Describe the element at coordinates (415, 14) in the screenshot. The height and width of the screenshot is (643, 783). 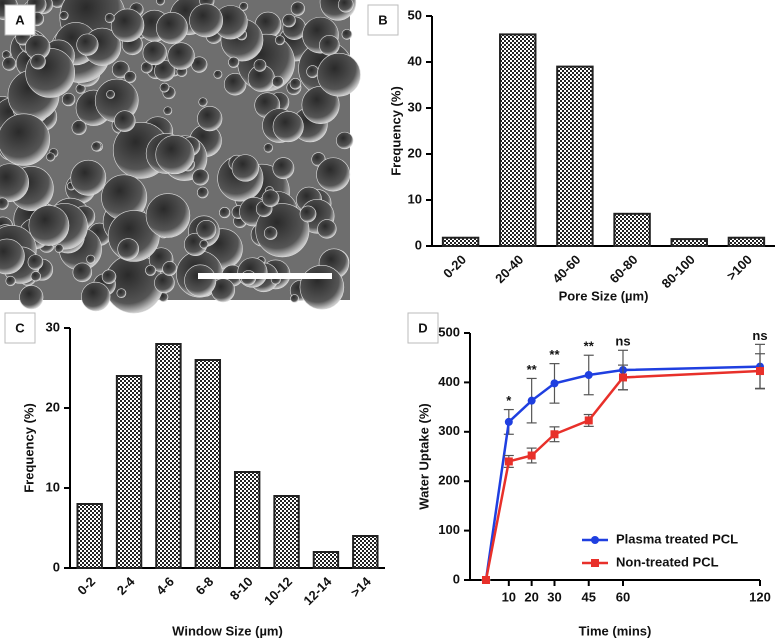
I see `y-tick-label: 50` at that location.